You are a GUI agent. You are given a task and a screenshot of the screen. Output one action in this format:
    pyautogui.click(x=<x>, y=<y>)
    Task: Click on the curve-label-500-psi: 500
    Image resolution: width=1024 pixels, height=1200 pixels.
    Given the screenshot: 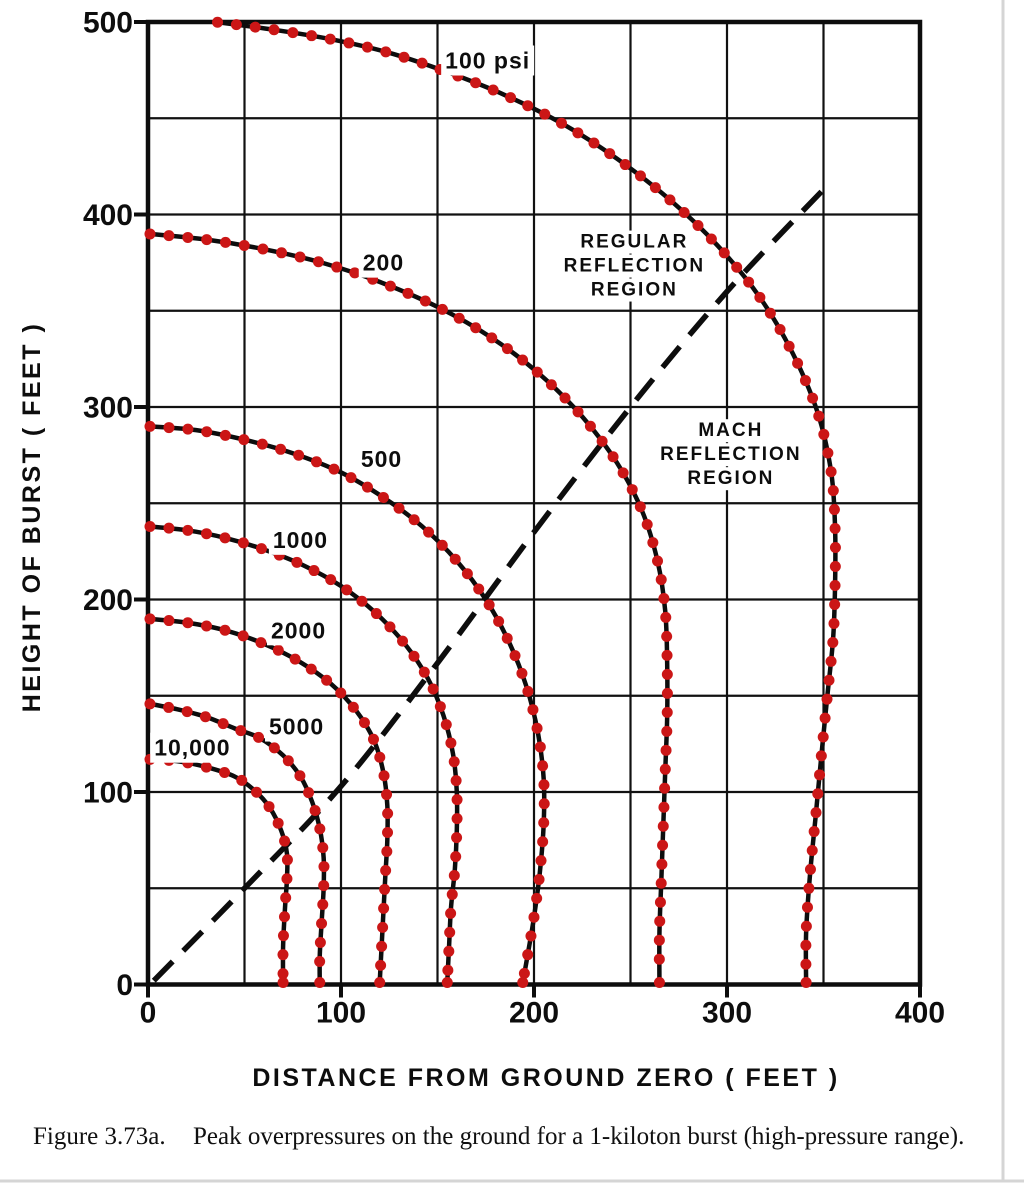 What is the action you would take?
    pyautogui.click(x=381, y=459)
    